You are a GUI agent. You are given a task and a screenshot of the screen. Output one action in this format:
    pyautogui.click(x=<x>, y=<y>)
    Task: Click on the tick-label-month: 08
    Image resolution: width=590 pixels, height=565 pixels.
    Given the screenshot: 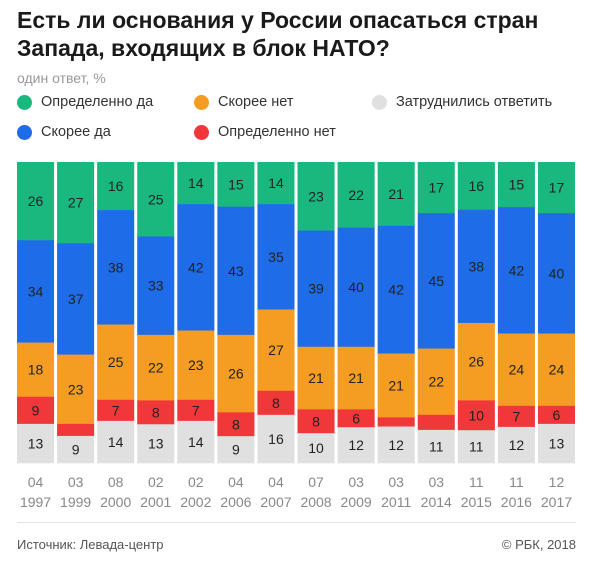 What is the action you would take?
    pyautogui.click(x=116, y=482)
    